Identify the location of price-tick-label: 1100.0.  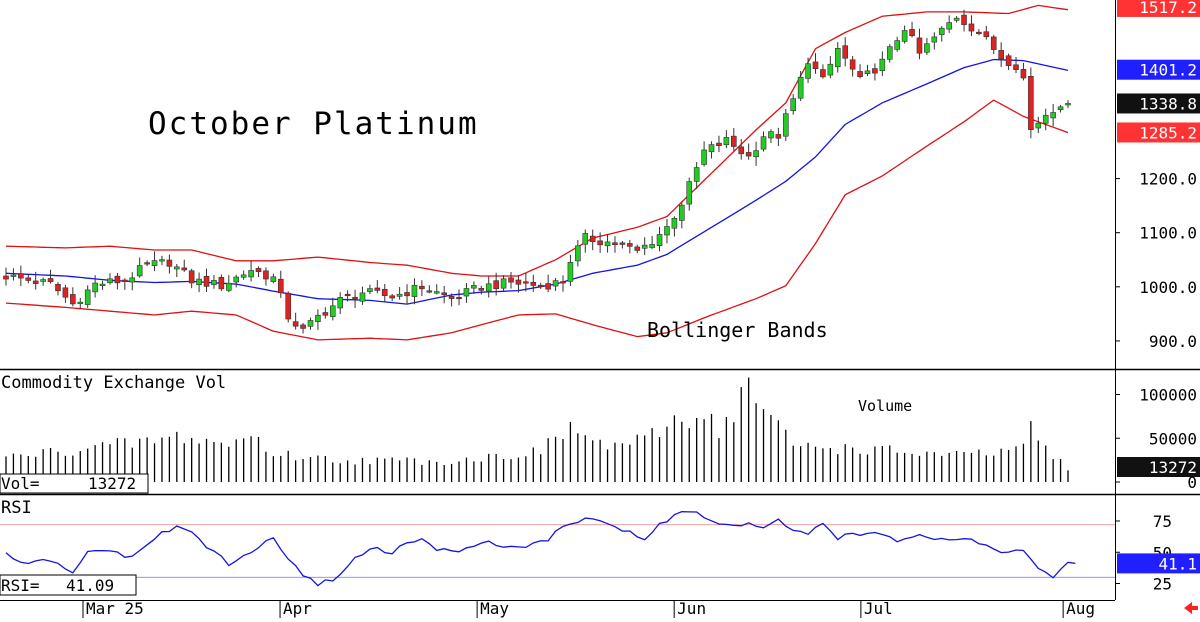
(1168, 233).